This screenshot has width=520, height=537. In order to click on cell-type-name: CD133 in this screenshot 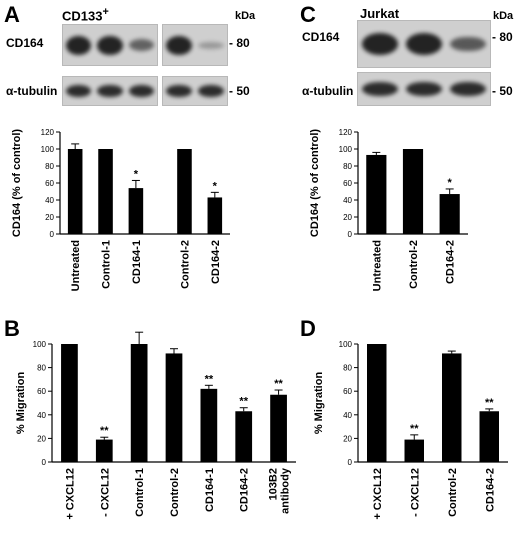, I will do `click(82, 16)`.